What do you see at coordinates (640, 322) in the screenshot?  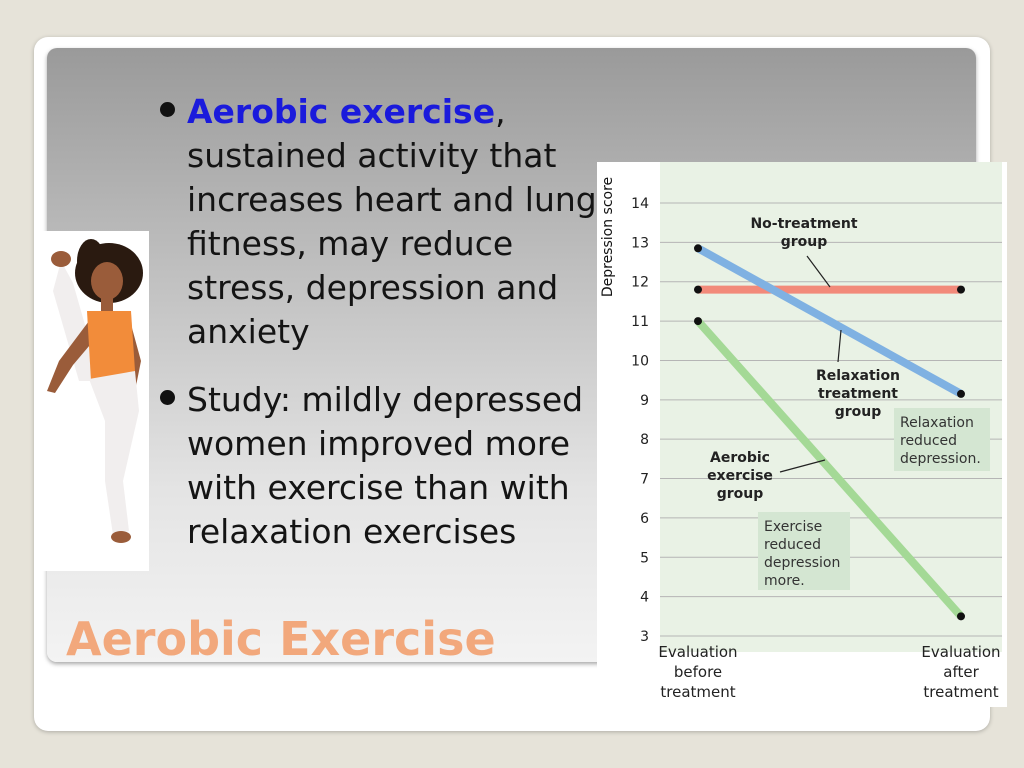 I see `y-tick-label: 11` at bounding box center [640, 322].